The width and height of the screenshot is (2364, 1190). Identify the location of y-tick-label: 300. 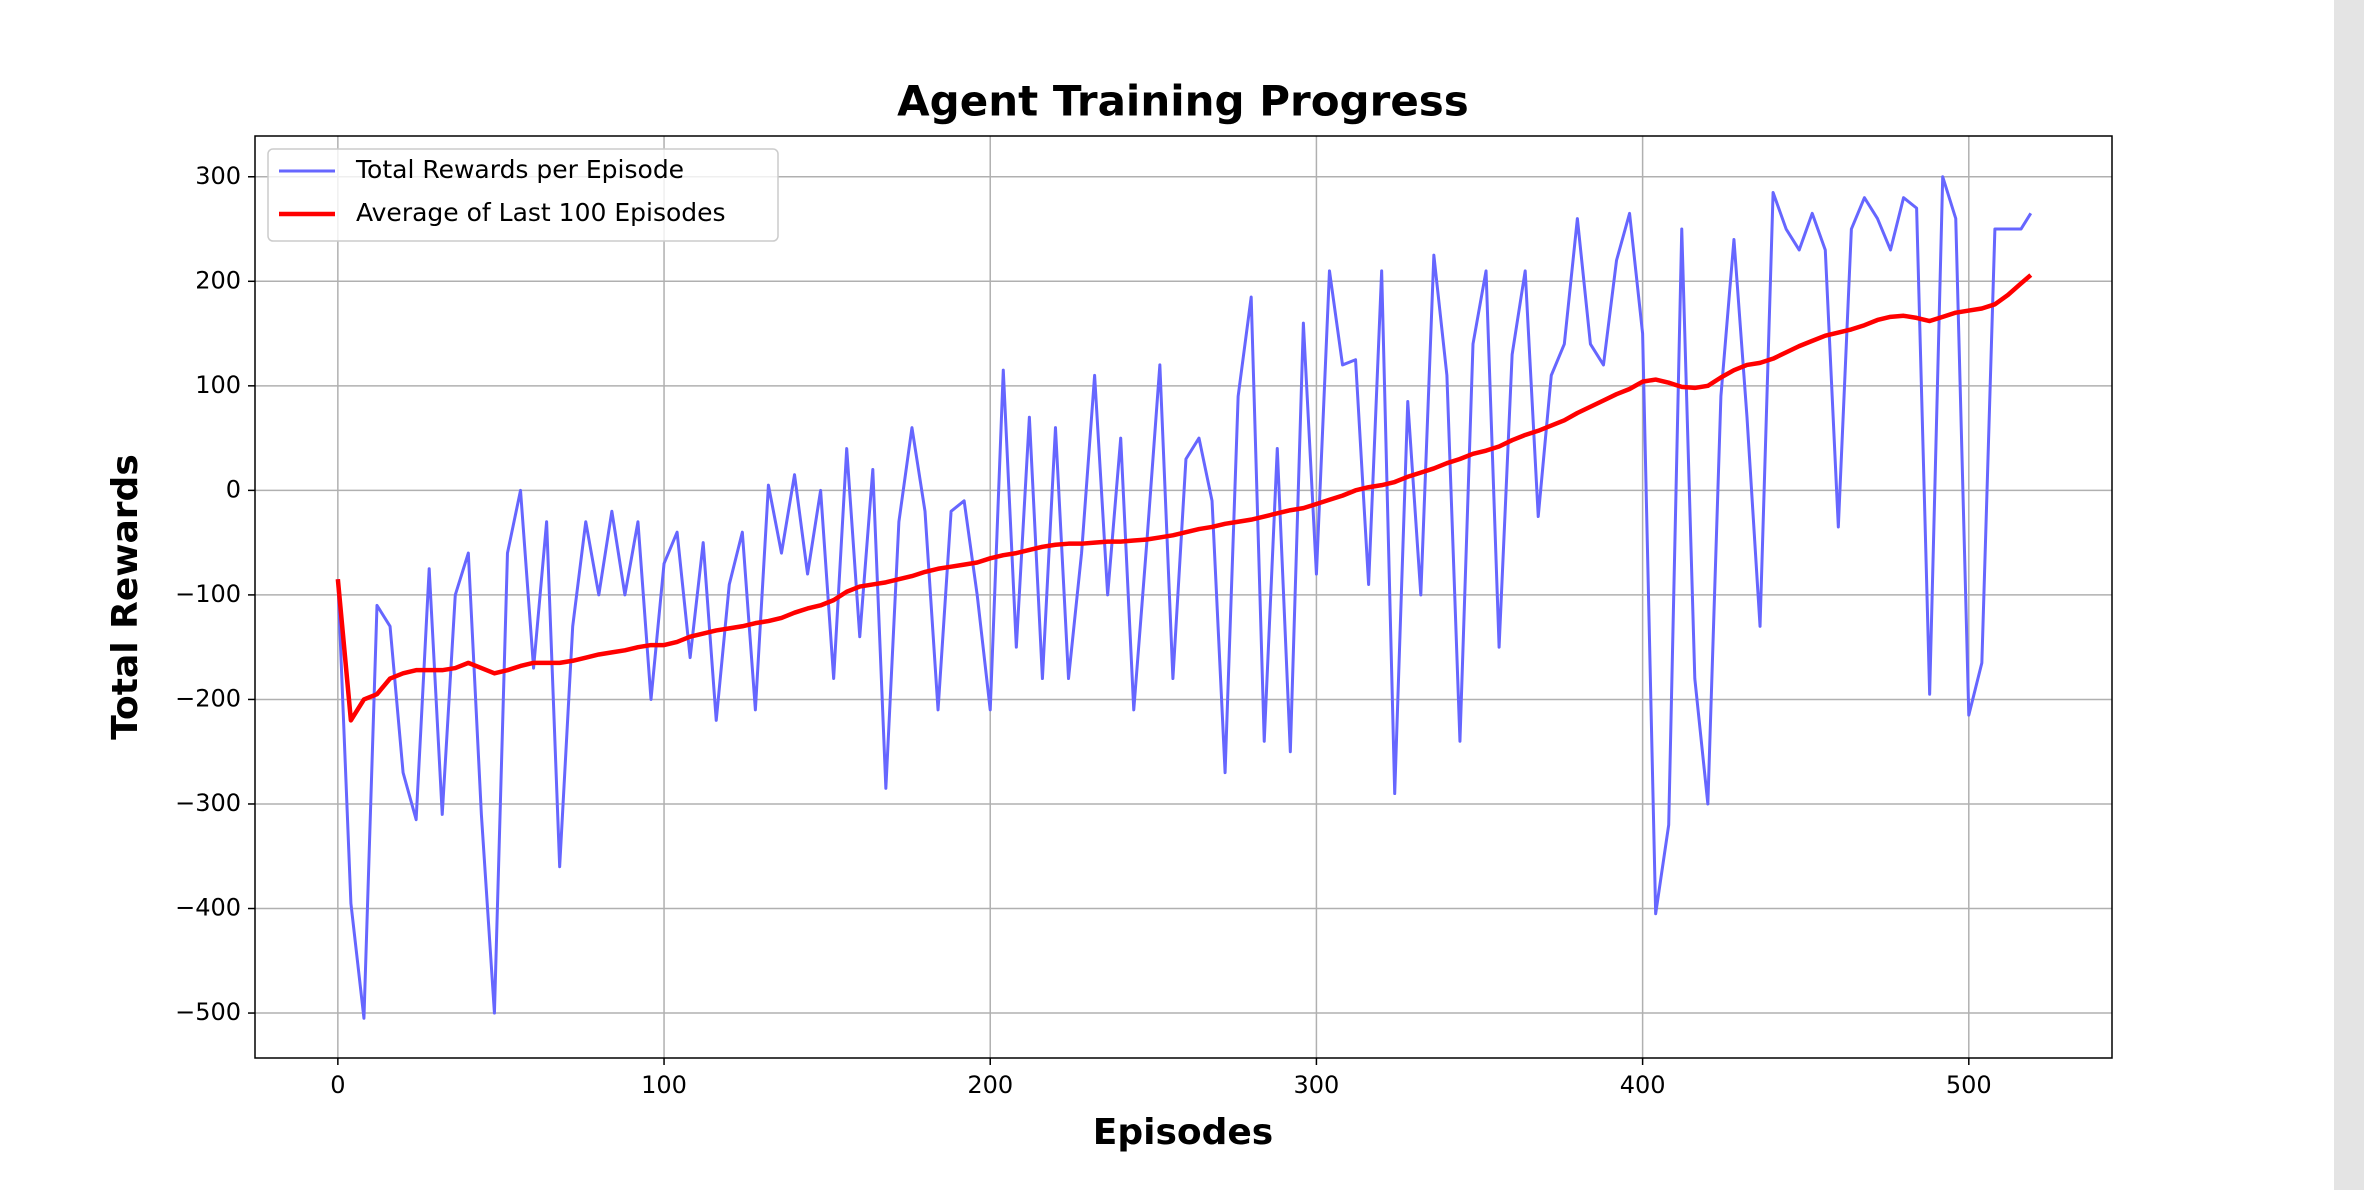
(218, 176).